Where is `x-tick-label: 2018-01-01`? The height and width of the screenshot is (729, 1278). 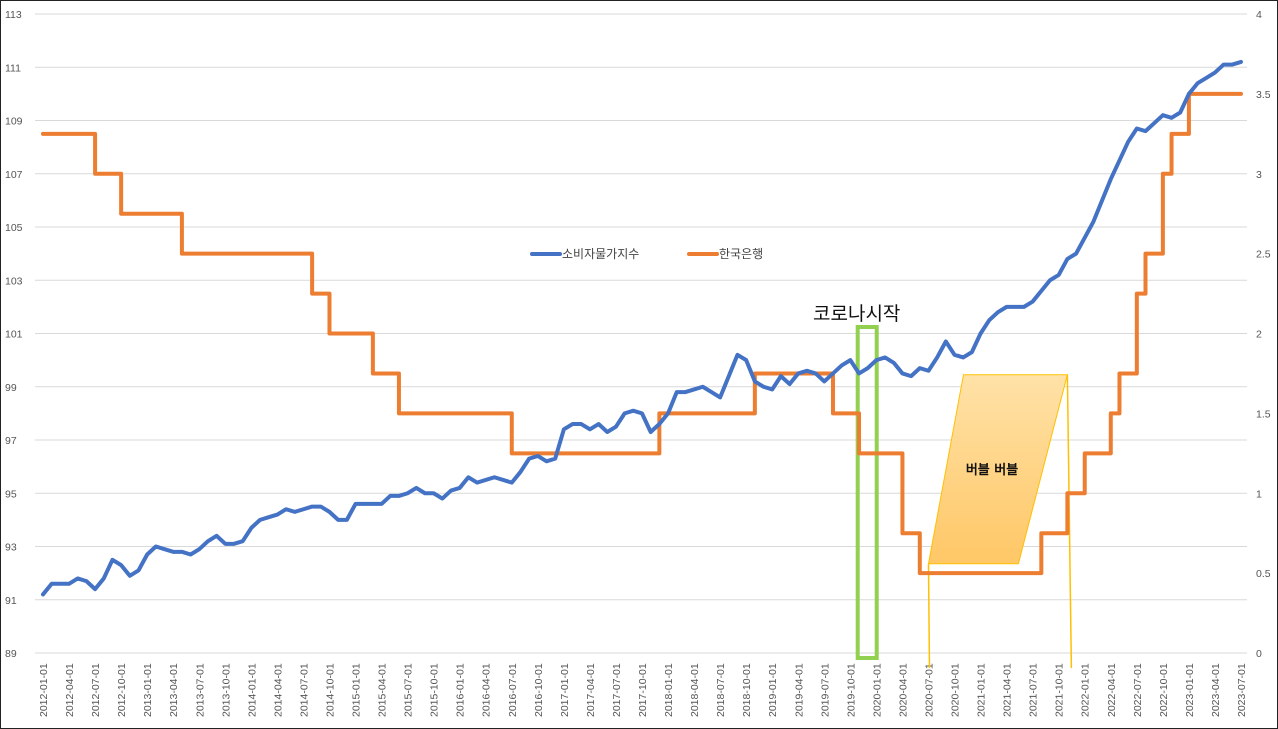
x-tick-label: 2018-01-01 is located at coordinates (669, 690).